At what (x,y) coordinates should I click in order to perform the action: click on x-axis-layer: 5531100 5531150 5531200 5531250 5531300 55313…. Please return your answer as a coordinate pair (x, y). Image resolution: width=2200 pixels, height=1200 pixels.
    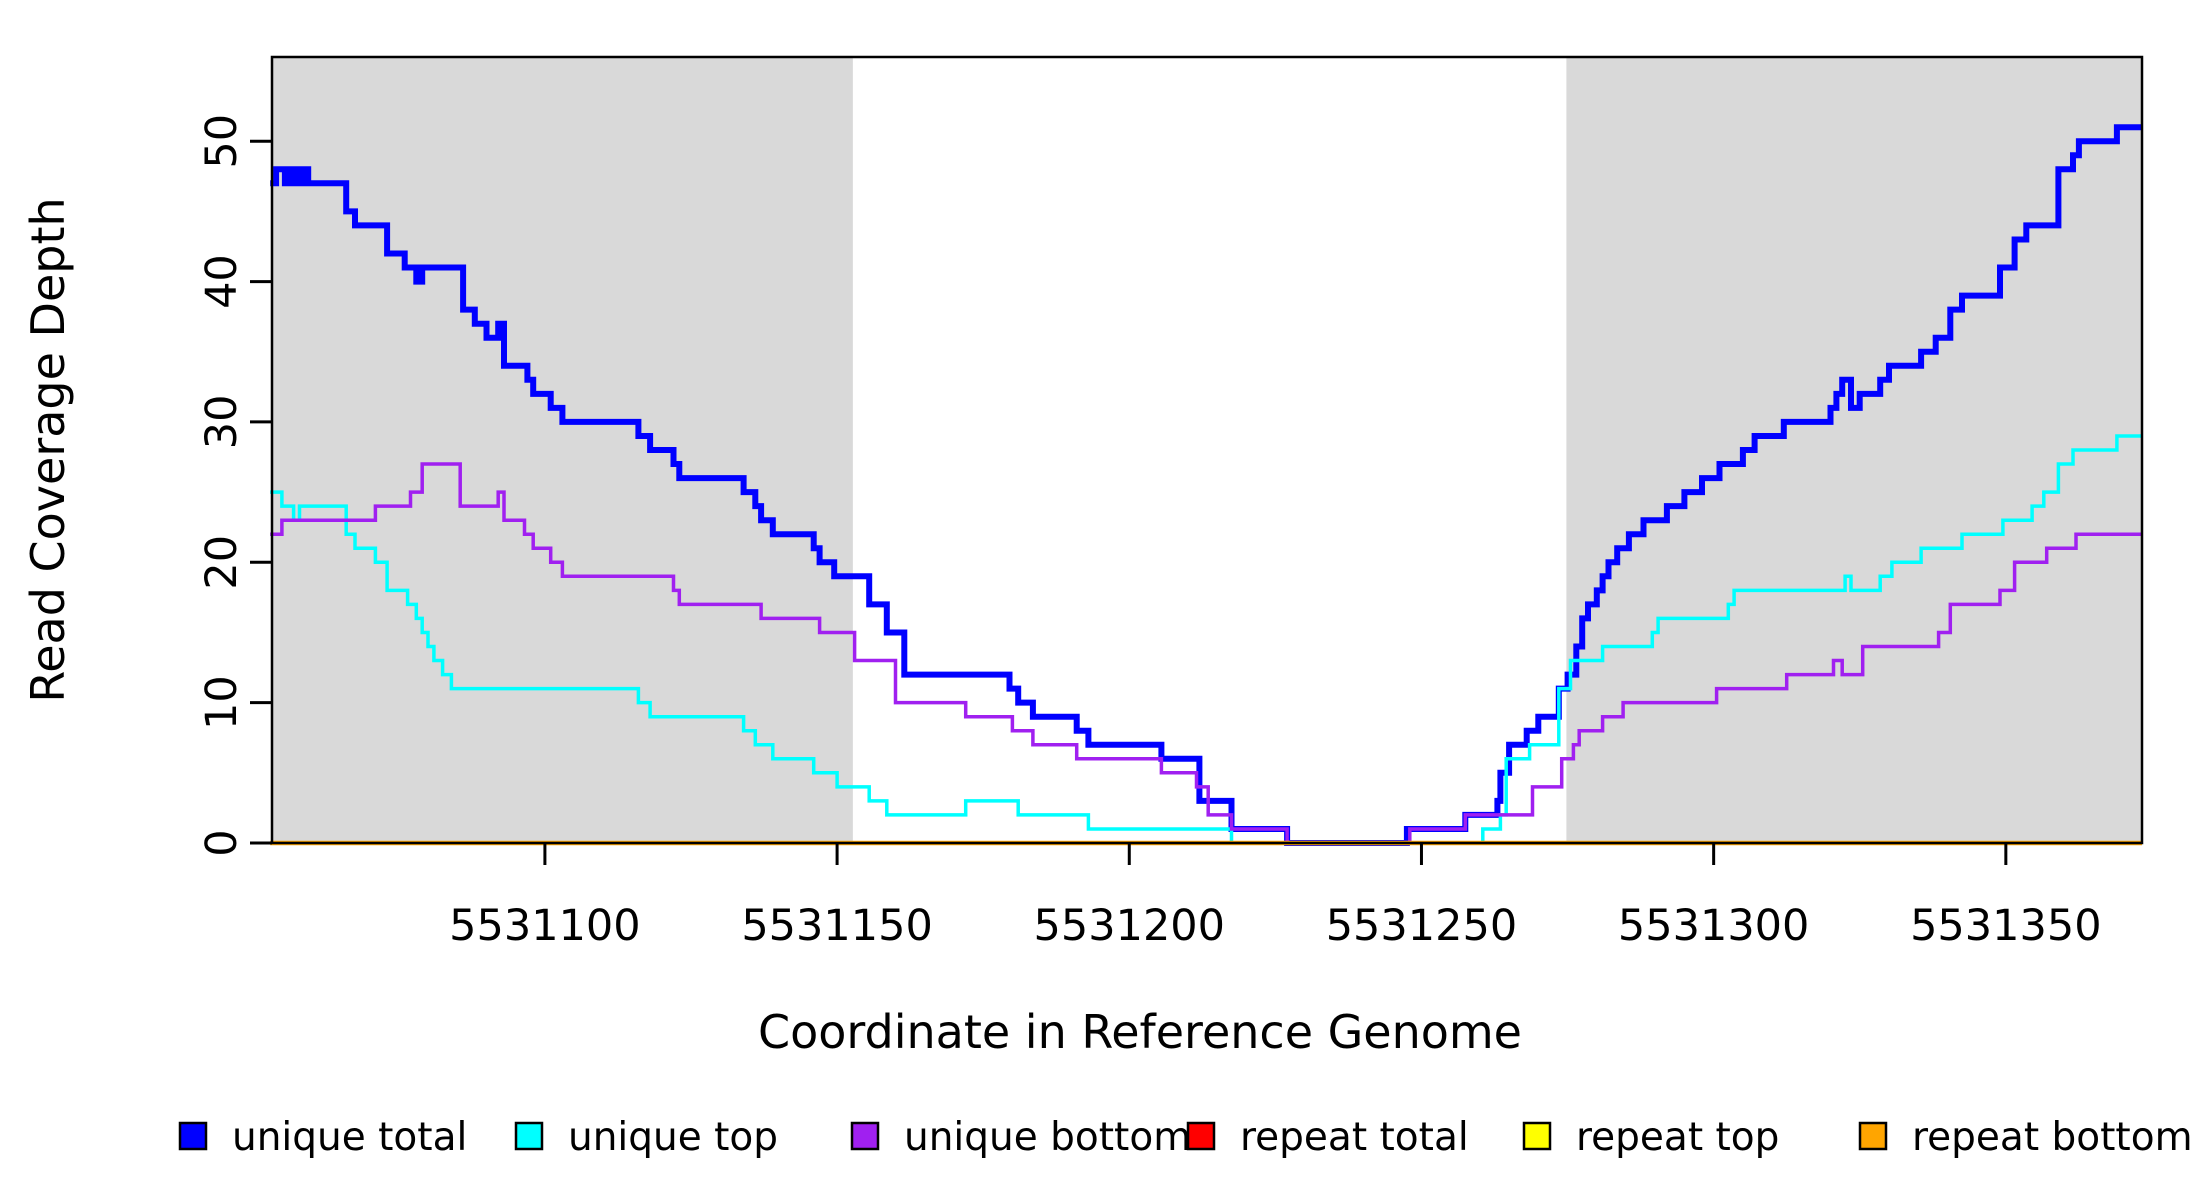
    Looking at the image, I should click on (1275, 897).